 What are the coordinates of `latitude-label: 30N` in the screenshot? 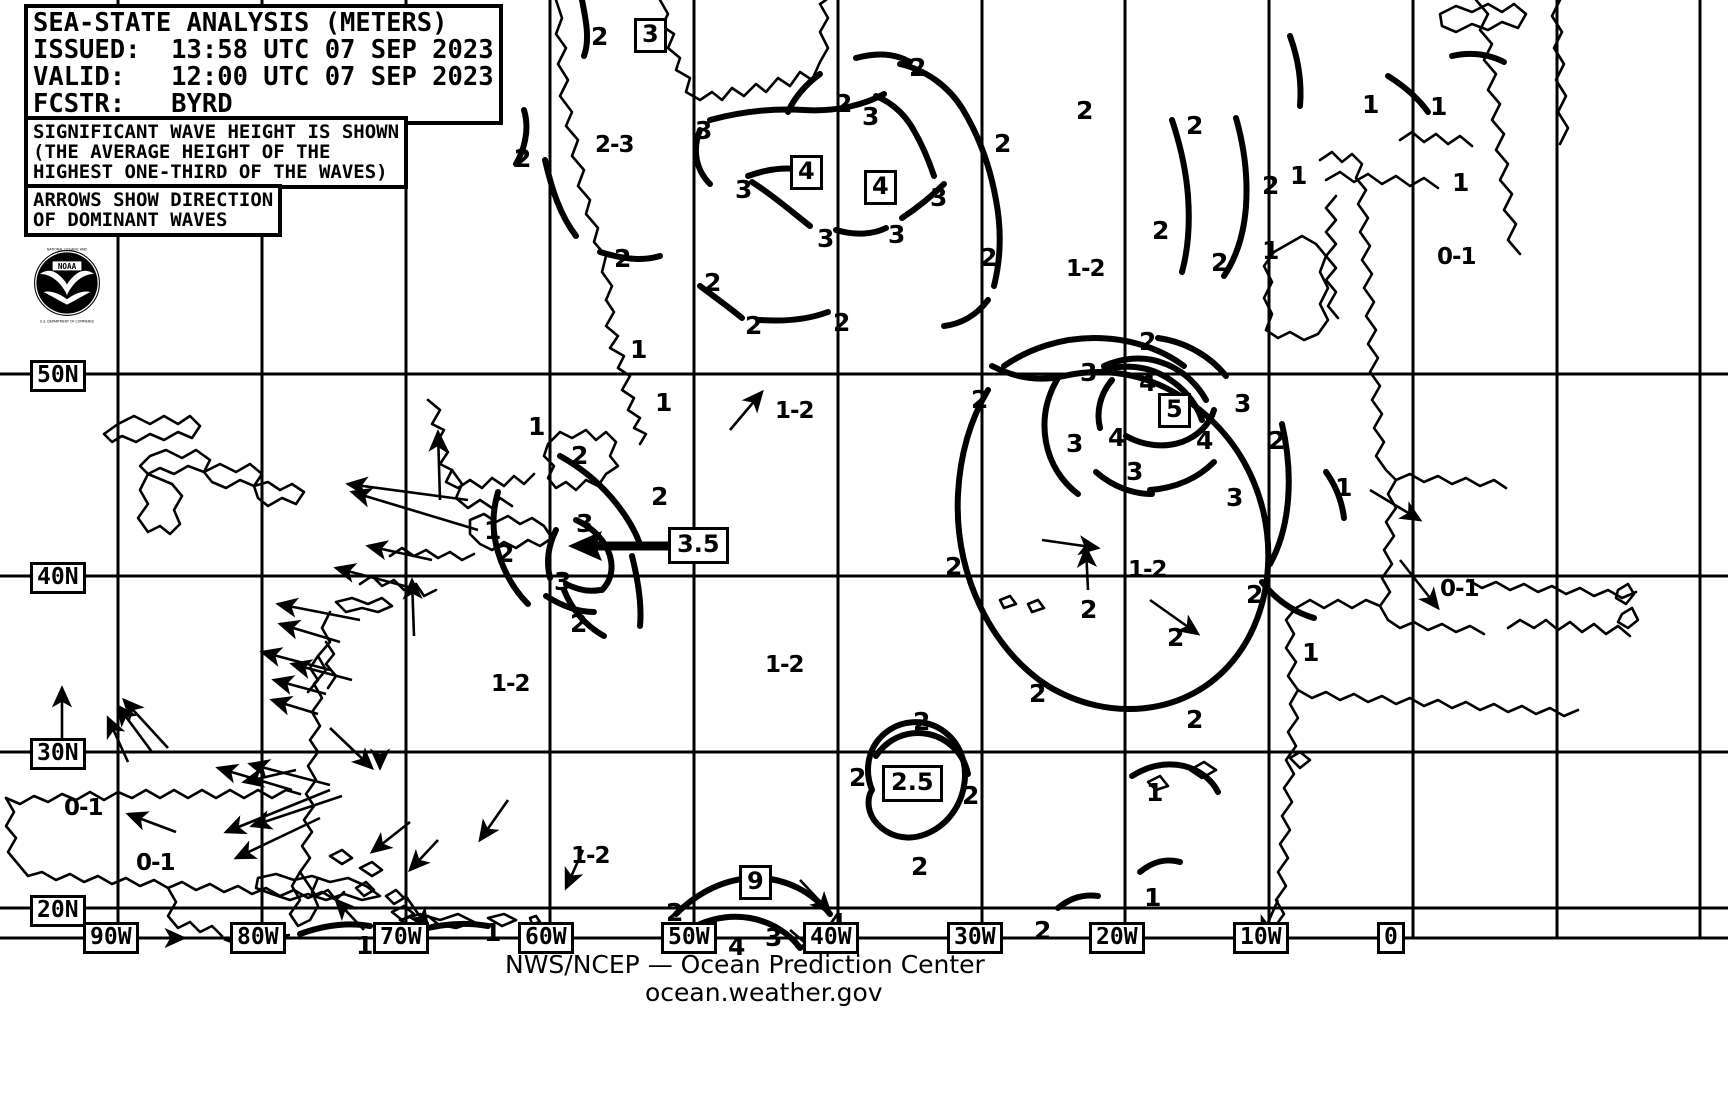 It's located at (58, 754).